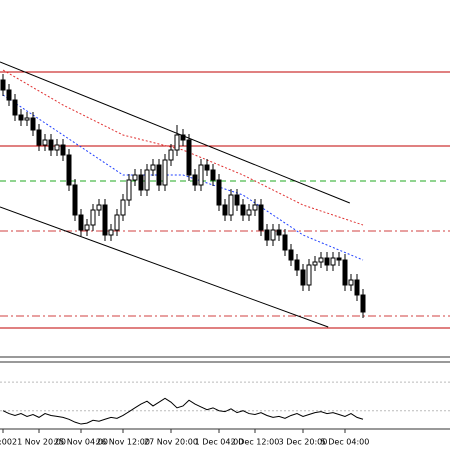 The width and height of the screenshot is (450, 450). I want to click on x-tick-label: 1 Dec 04:00, so click(219, 442).